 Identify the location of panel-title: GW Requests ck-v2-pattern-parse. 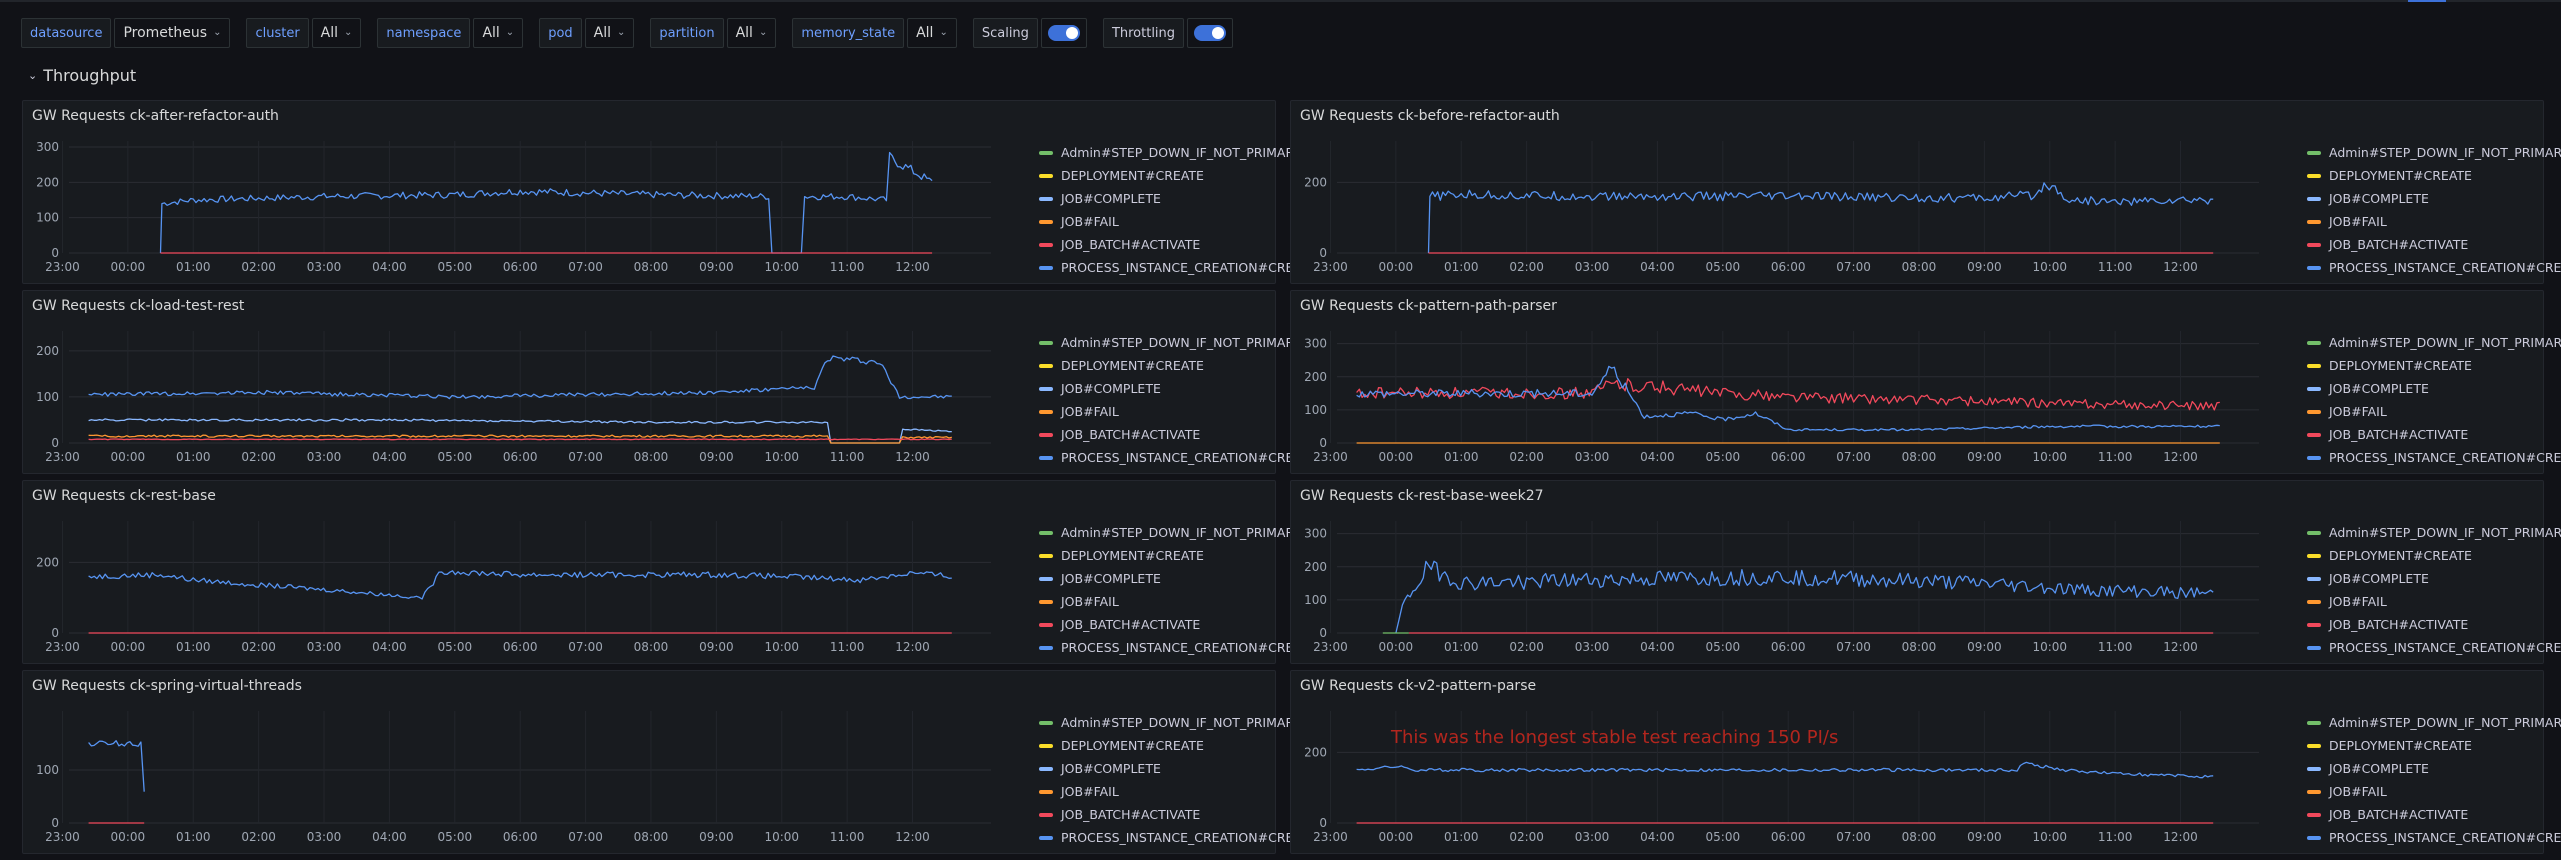
(1418, 686).